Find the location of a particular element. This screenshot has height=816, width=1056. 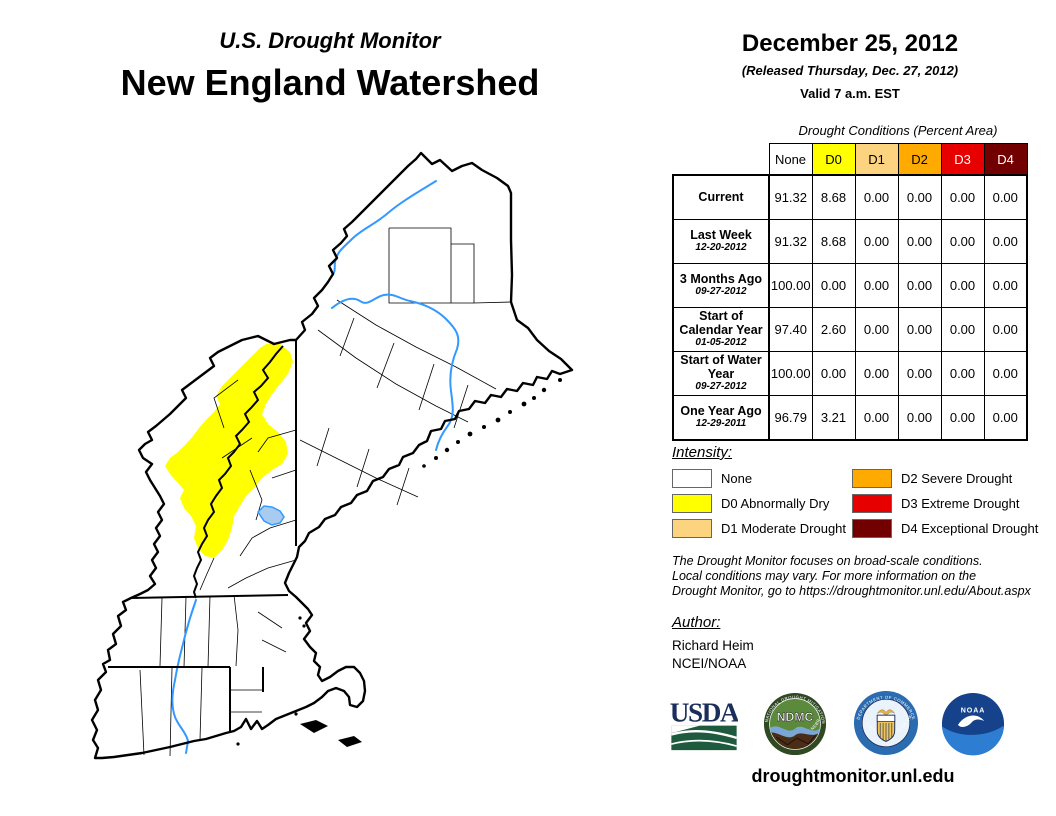

report-title: U.S. Drought Monitor is located at coordinates (330, 40).